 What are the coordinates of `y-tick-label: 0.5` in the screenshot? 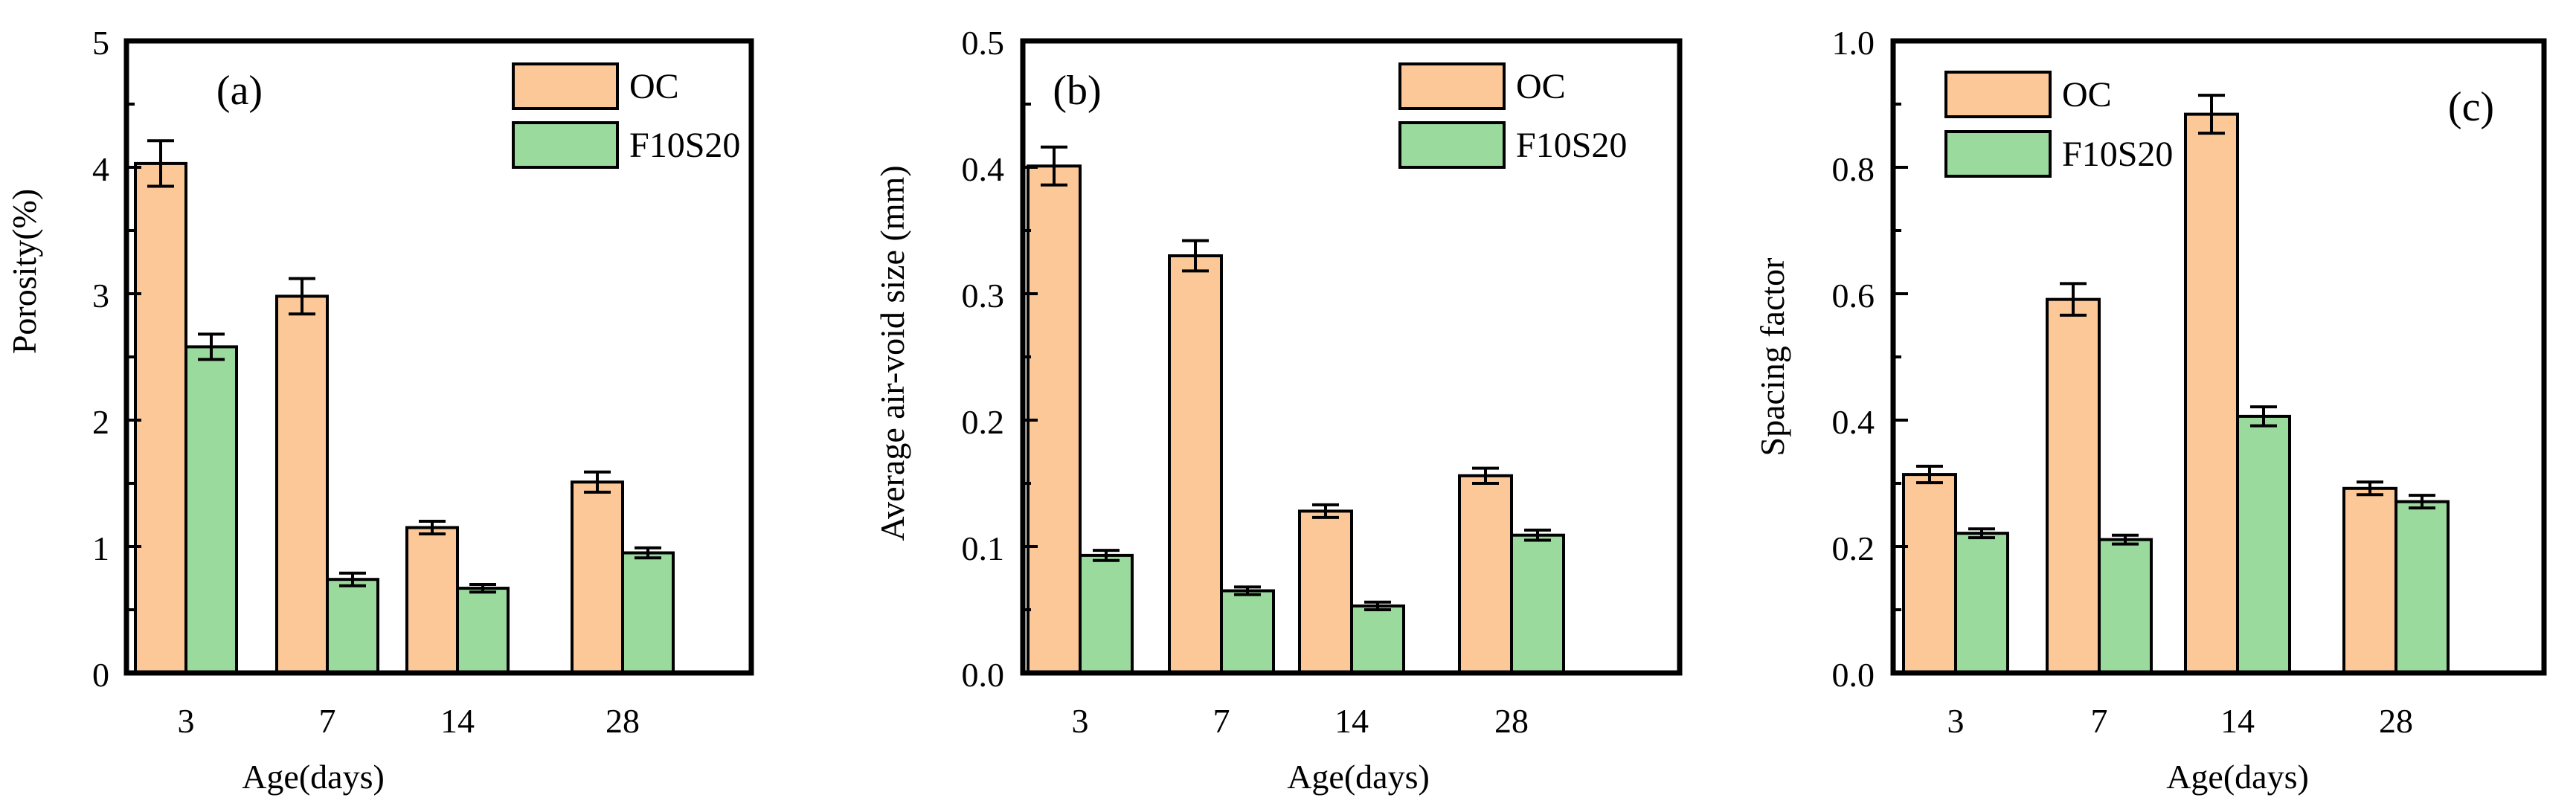 It's located at (983, 43).